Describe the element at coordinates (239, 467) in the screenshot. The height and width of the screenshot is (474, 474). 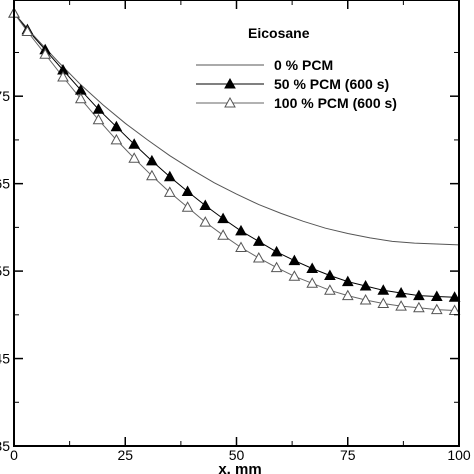
I see `x-axis-label: x, mm` at that location.